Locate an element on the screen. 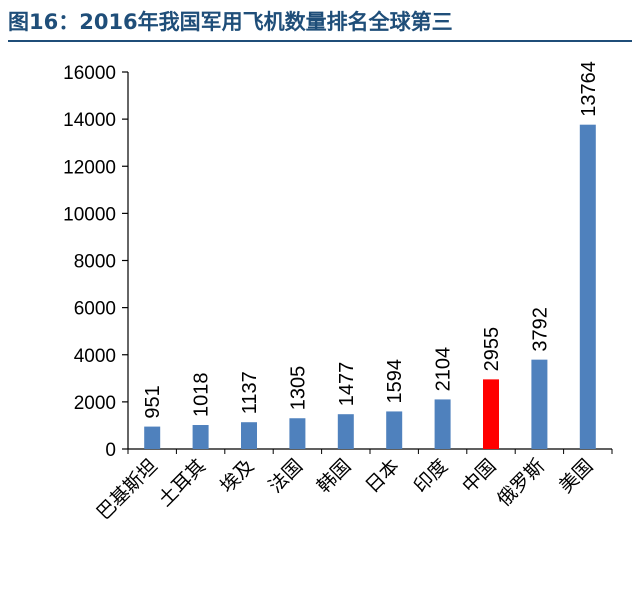 The image size is (640, 590). data-label: 1477 is located at coordinates (347, 384).